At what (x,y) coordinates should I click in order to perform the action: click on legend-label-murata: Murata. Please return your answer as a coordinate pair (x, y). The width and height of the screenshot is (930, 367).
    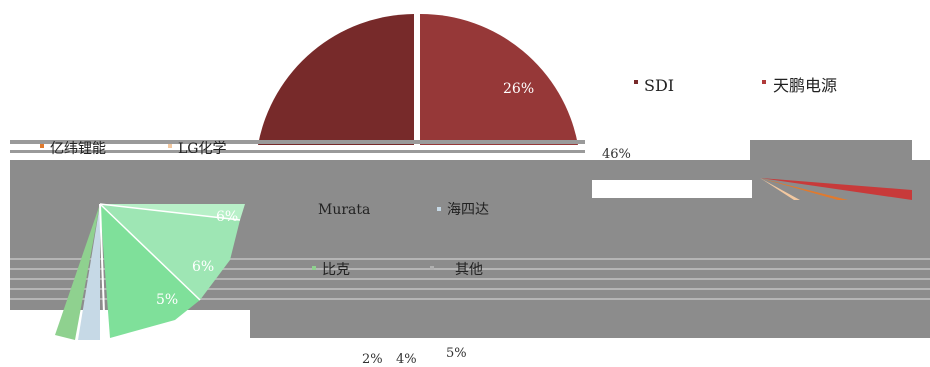
    Looking at the image, I should click on (344, 210).